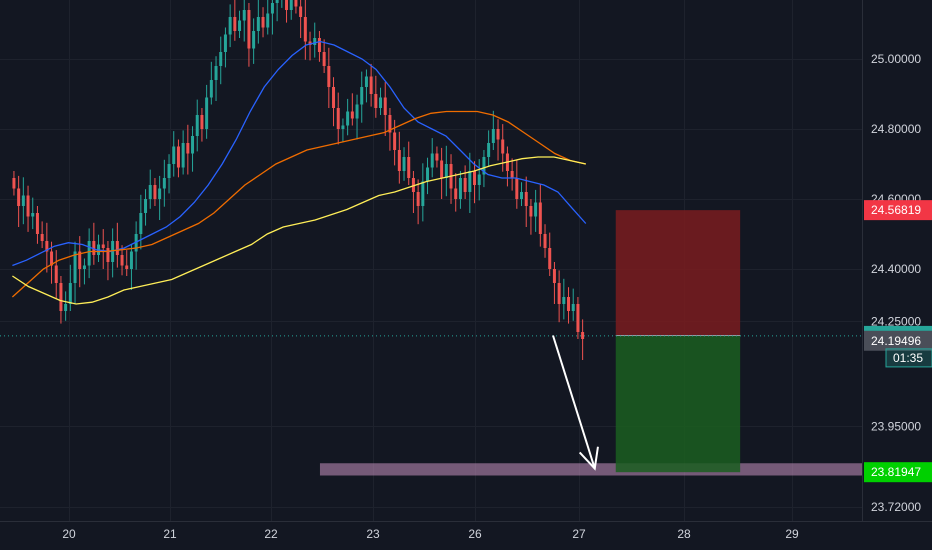 The height and width of the screenshot is (550, 932). Describe the element at coordinates (896, 210) in the screenshot. I see `price-tag-label: 24.56819` at that location.